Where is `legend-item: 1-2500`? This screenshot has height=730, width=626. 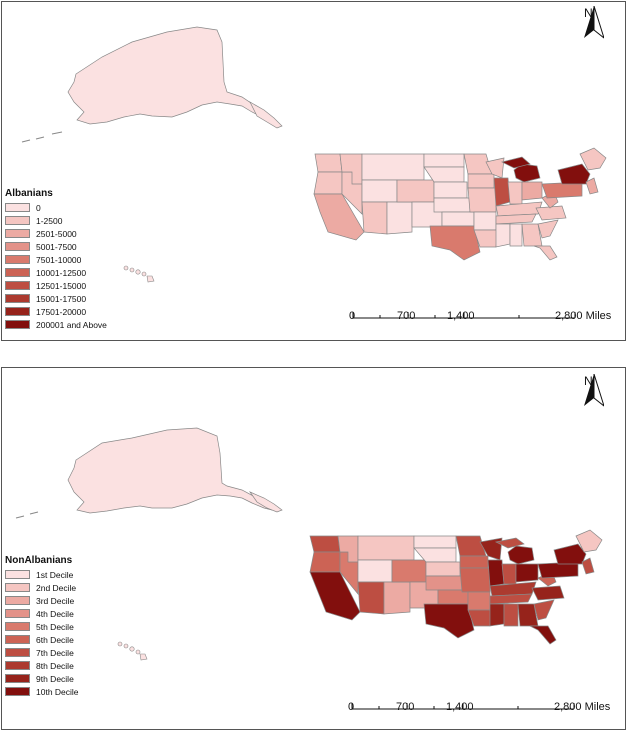 legend-item: 1-2500 is located at coordinates (56, 220).